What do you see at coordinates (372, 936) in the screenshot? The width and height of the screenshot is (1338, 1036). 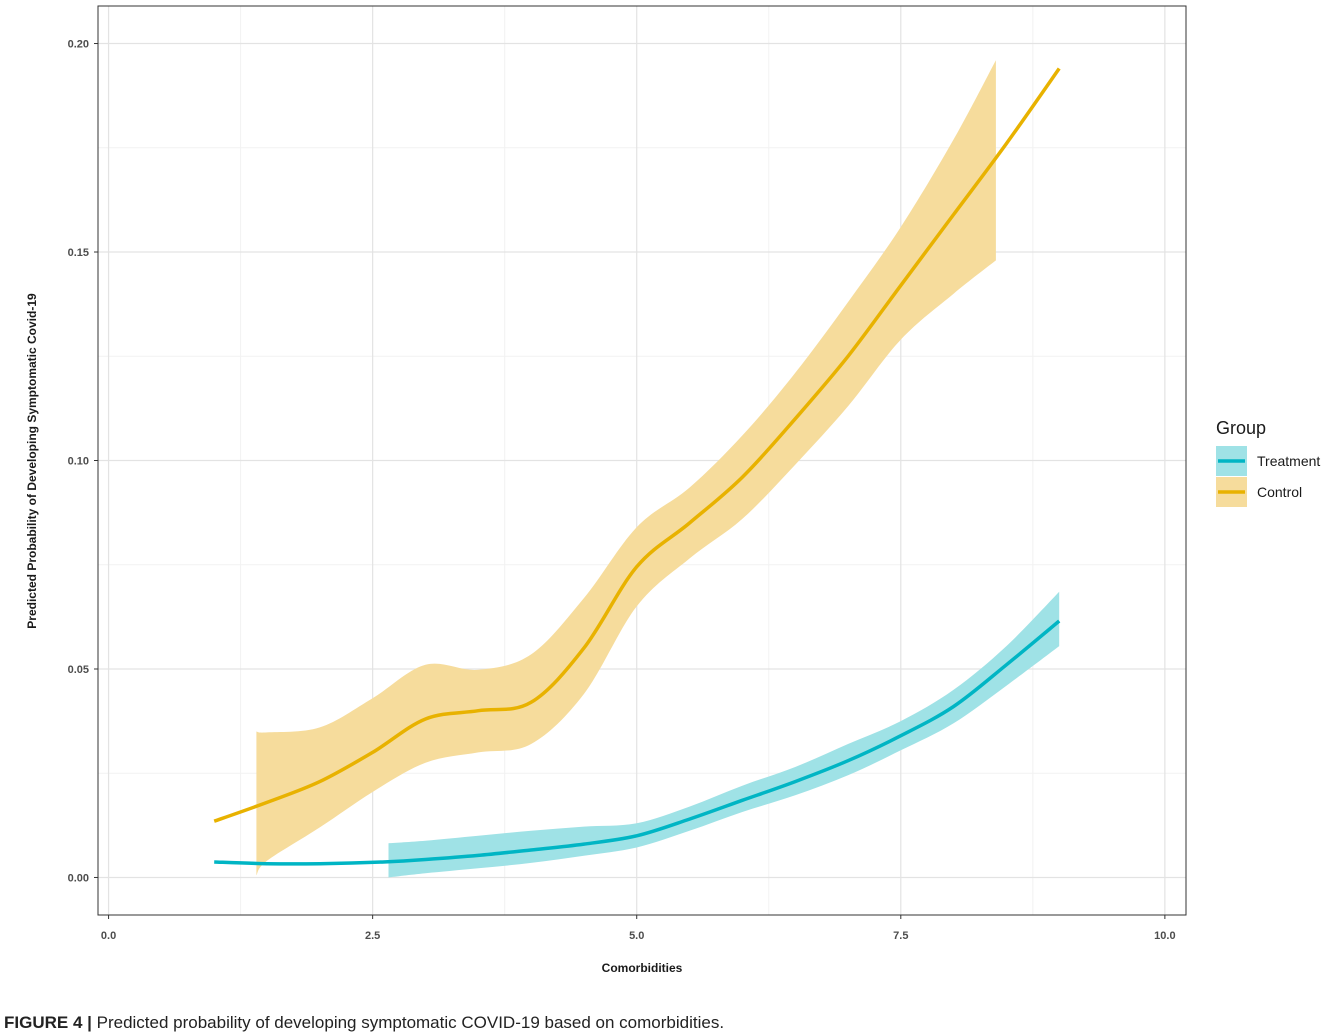 I see `x-tick-label: 2.5` at bounding box center [372, 936].